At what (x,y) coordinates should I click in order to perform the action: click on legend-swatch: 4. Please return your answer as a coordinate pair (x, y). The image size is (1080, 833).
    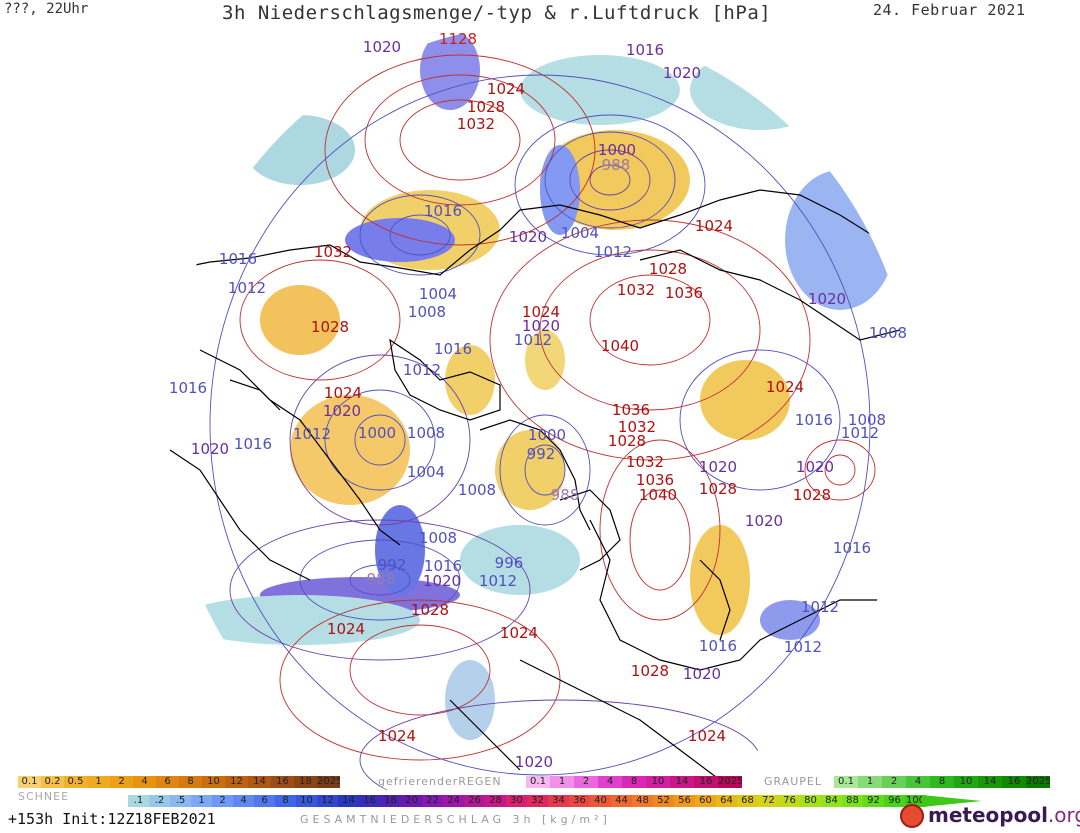
    Looking at the image, I should click on (610, 782).